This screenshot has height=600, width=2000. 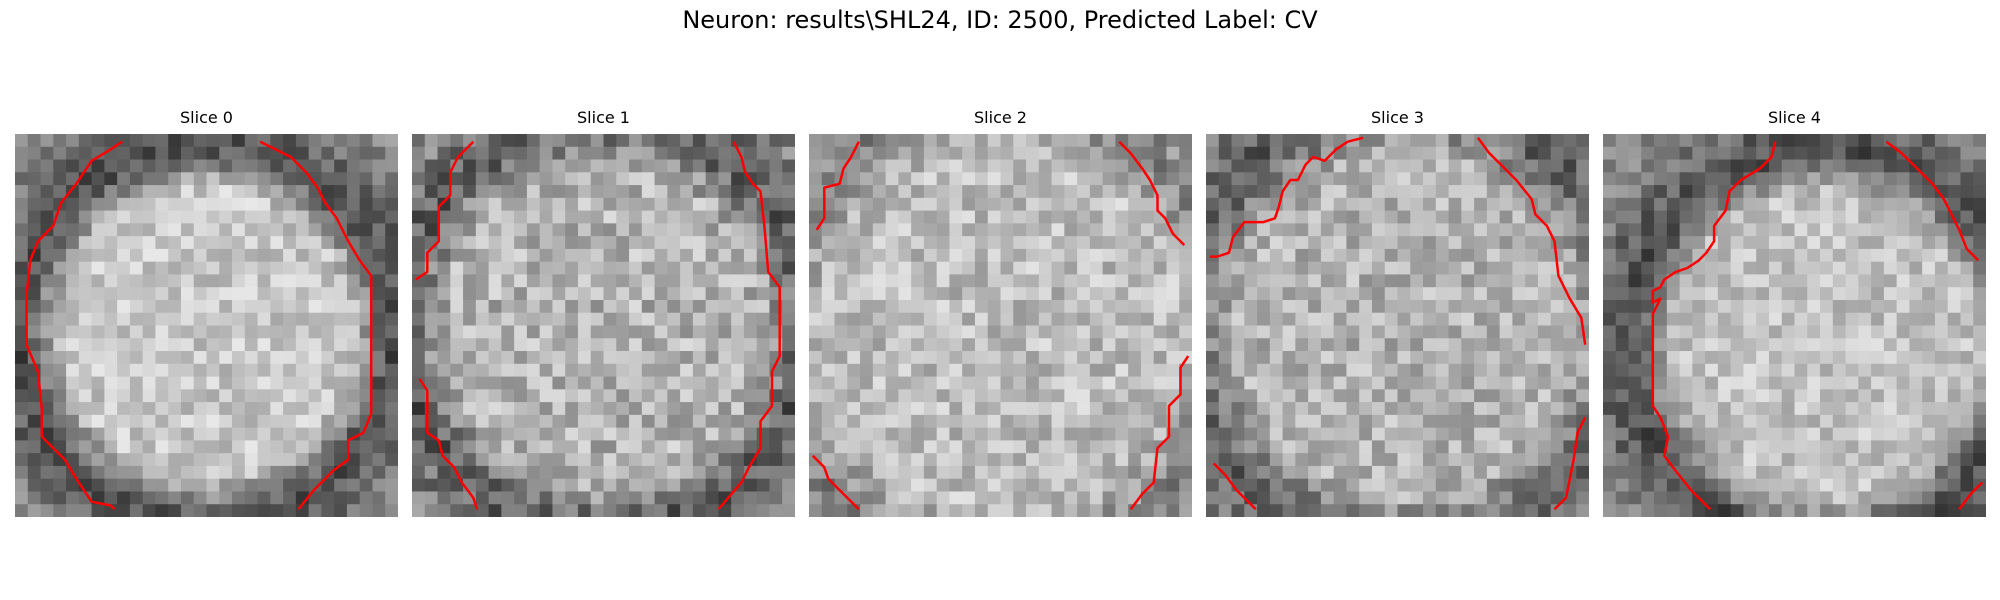 I want to click on slice-title-0: Slice 0, so click(x=206, y=117).